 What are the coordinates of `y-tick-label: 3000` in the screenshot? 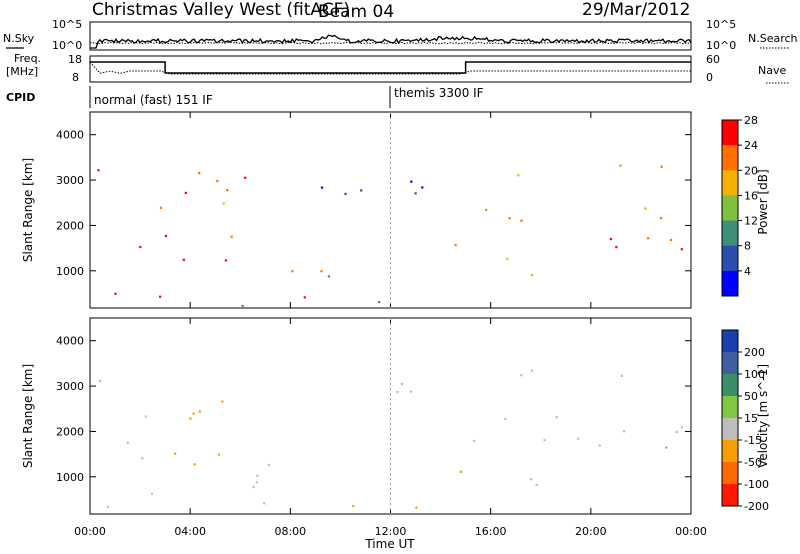 It's located at (70, 386).